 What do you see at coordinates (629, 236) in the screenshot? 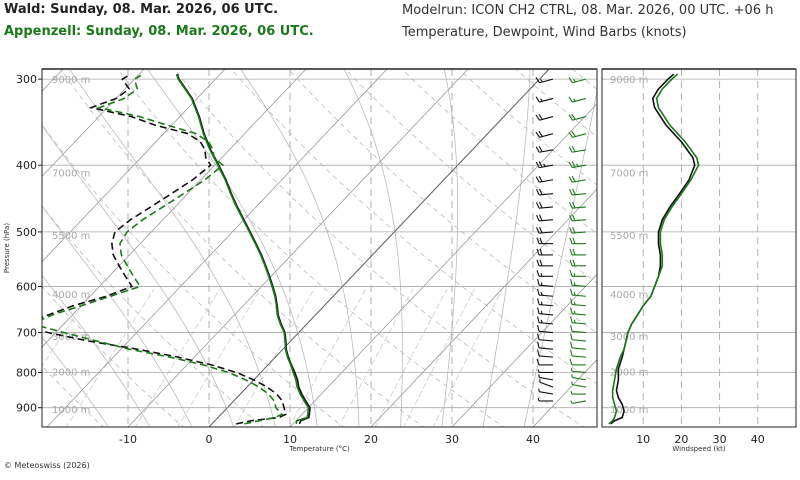
I see `windspeed-altitude-label: 5500 m` at bounding box center [629, 236].